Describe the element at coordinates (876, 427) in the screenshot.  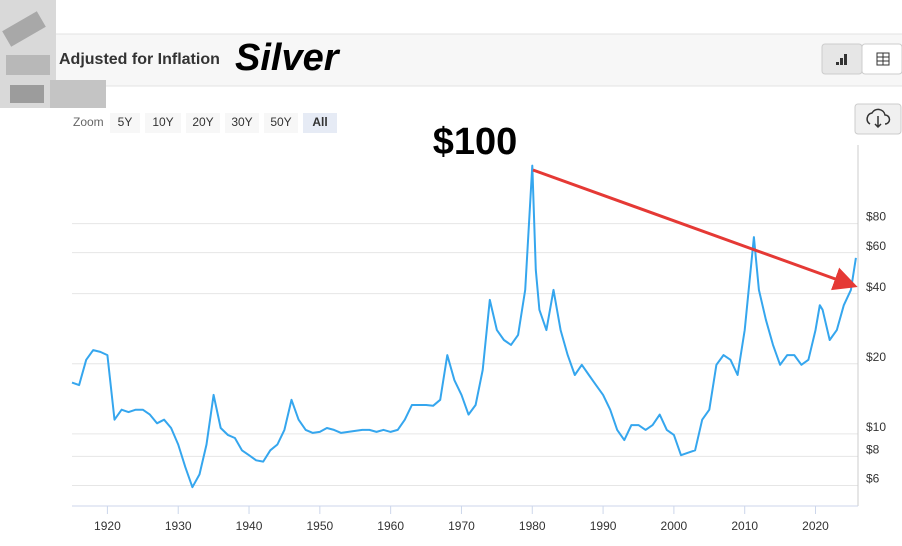
I see `y-tick-label: $10` at that location.